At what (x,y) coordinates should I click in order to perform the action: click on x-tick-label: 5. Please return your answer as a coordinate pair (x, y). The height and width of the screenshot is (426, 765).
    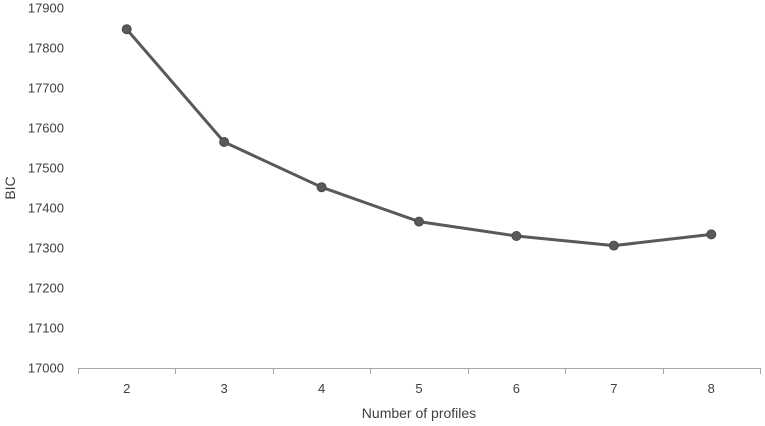
    Looking at the image, I should click on (418, 388).